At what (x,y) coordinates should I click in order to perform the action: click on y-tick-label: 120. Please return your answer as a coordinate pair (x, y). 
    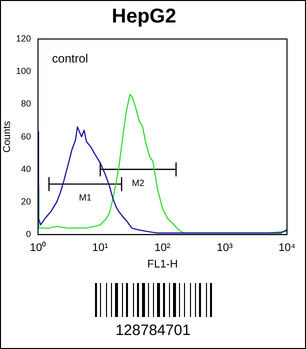
    Looking at the image, I should click on (24, 38).